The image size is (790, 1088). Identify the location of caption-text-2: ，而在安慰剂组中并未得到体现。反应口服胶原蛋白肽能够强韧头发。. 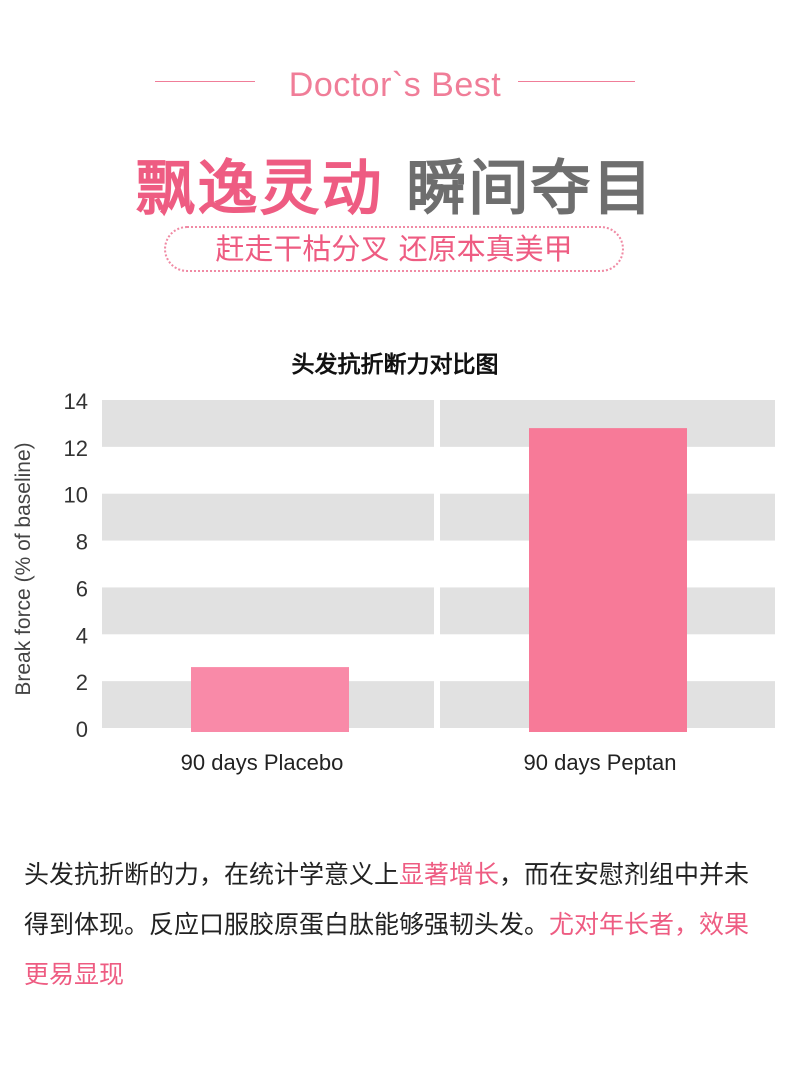
(387, 899).